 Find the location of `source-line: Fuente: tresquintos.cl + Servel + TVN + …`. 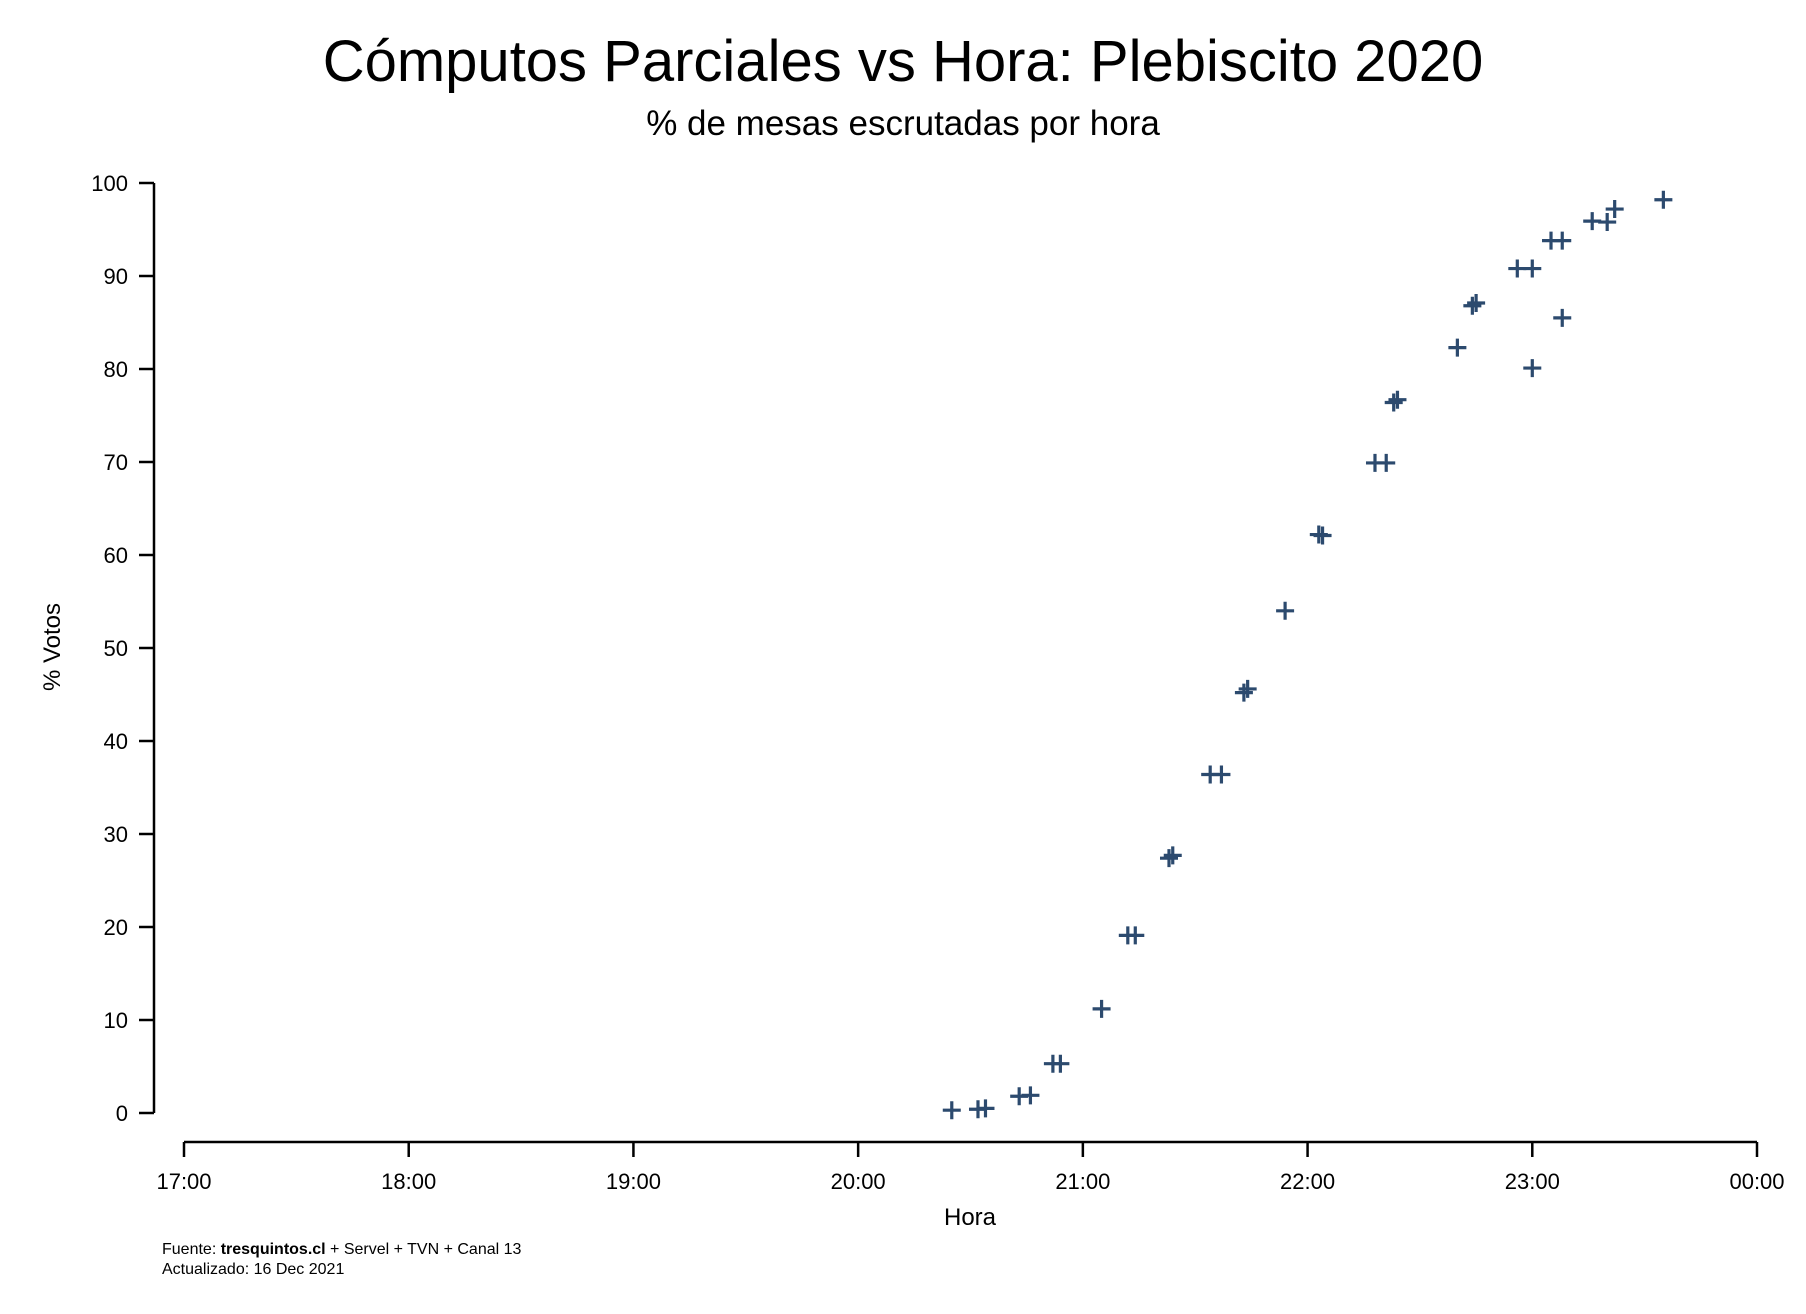

source-line: Fuente: tresquintos.cl + Servel + TVN + … is located at coordinates (341, 1250).